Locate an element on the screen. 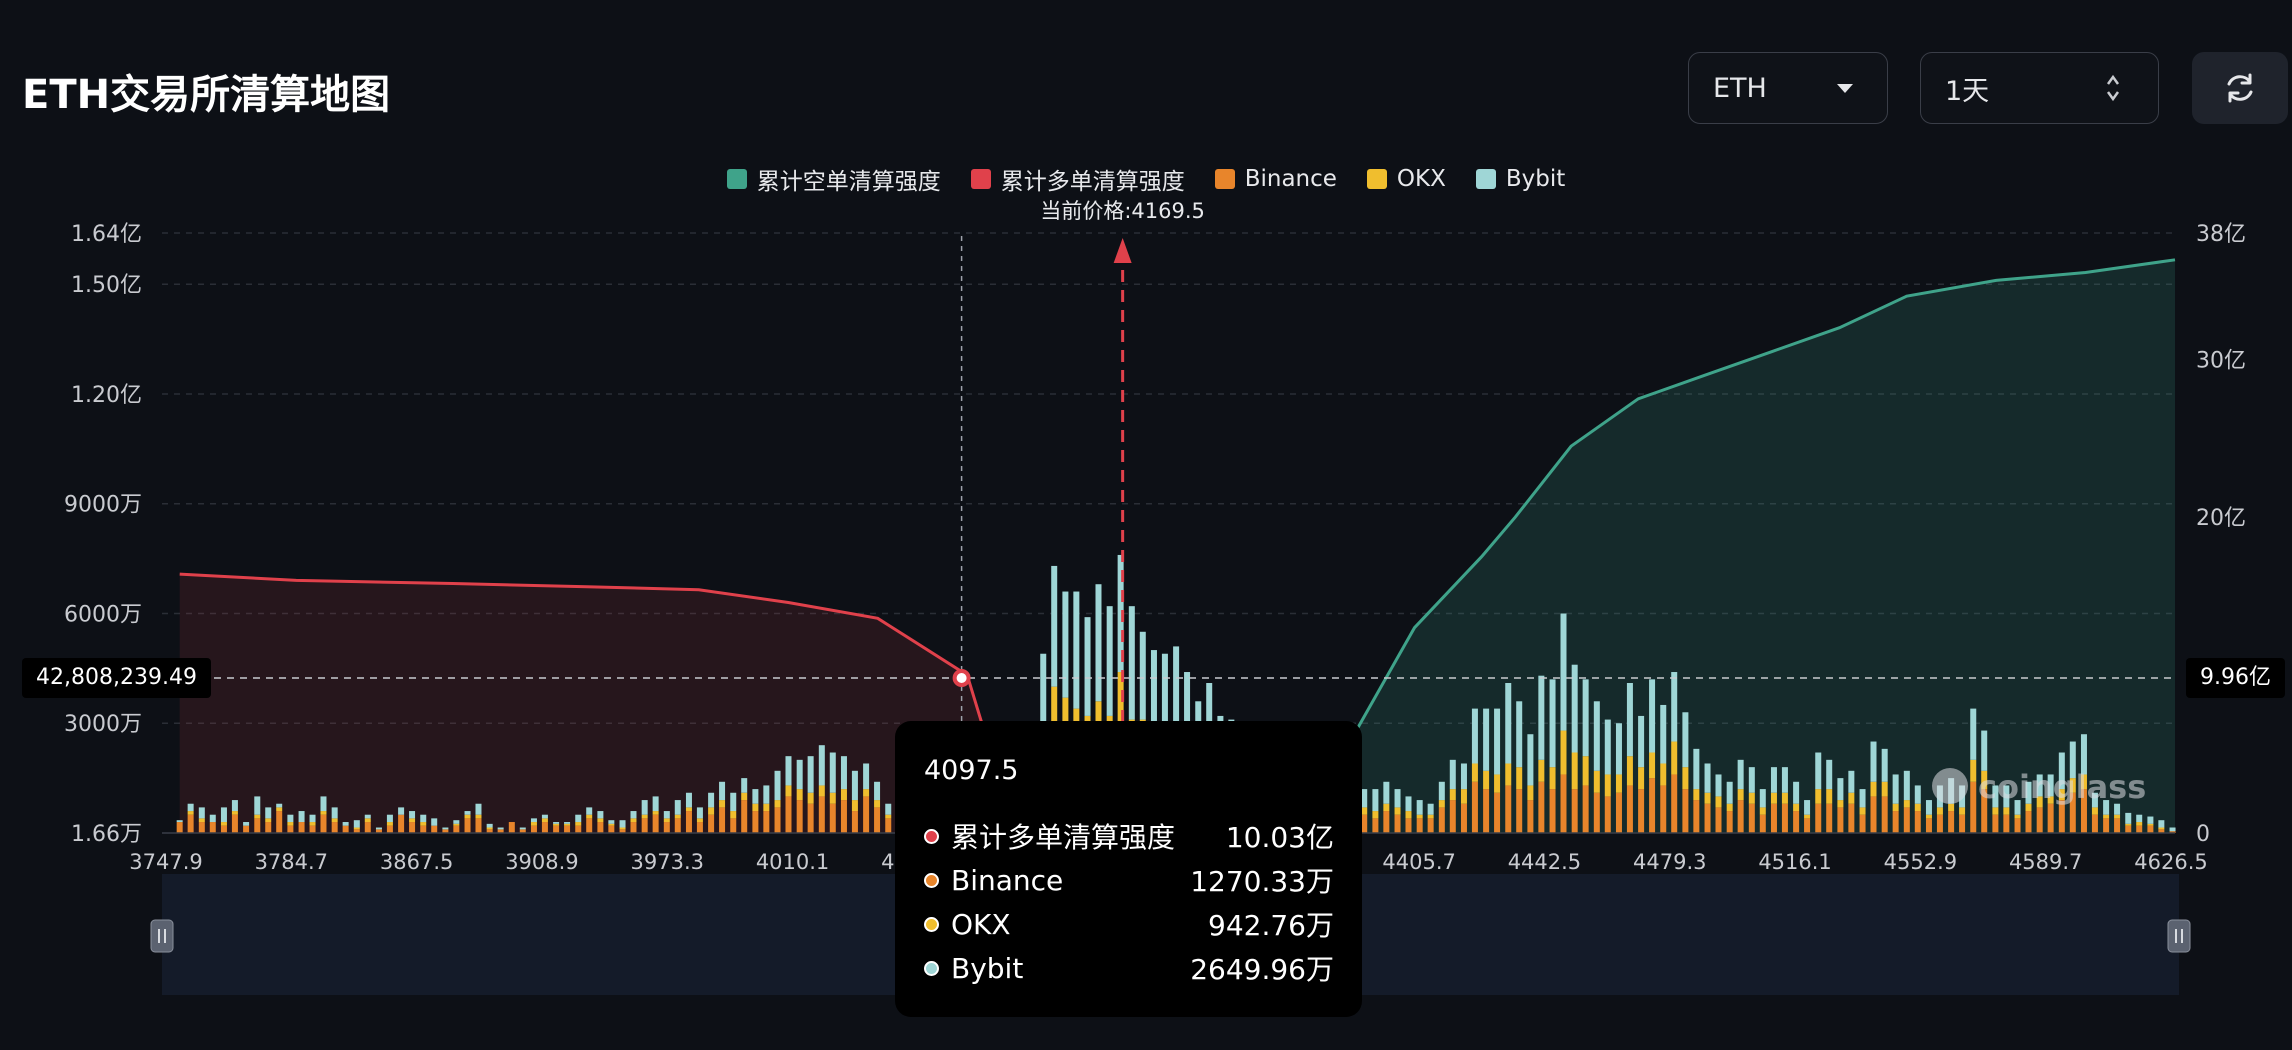 This screenshot has height=1050, width=2292. x-tick-label: 4442.5 is located at coordinates (1544, 862).